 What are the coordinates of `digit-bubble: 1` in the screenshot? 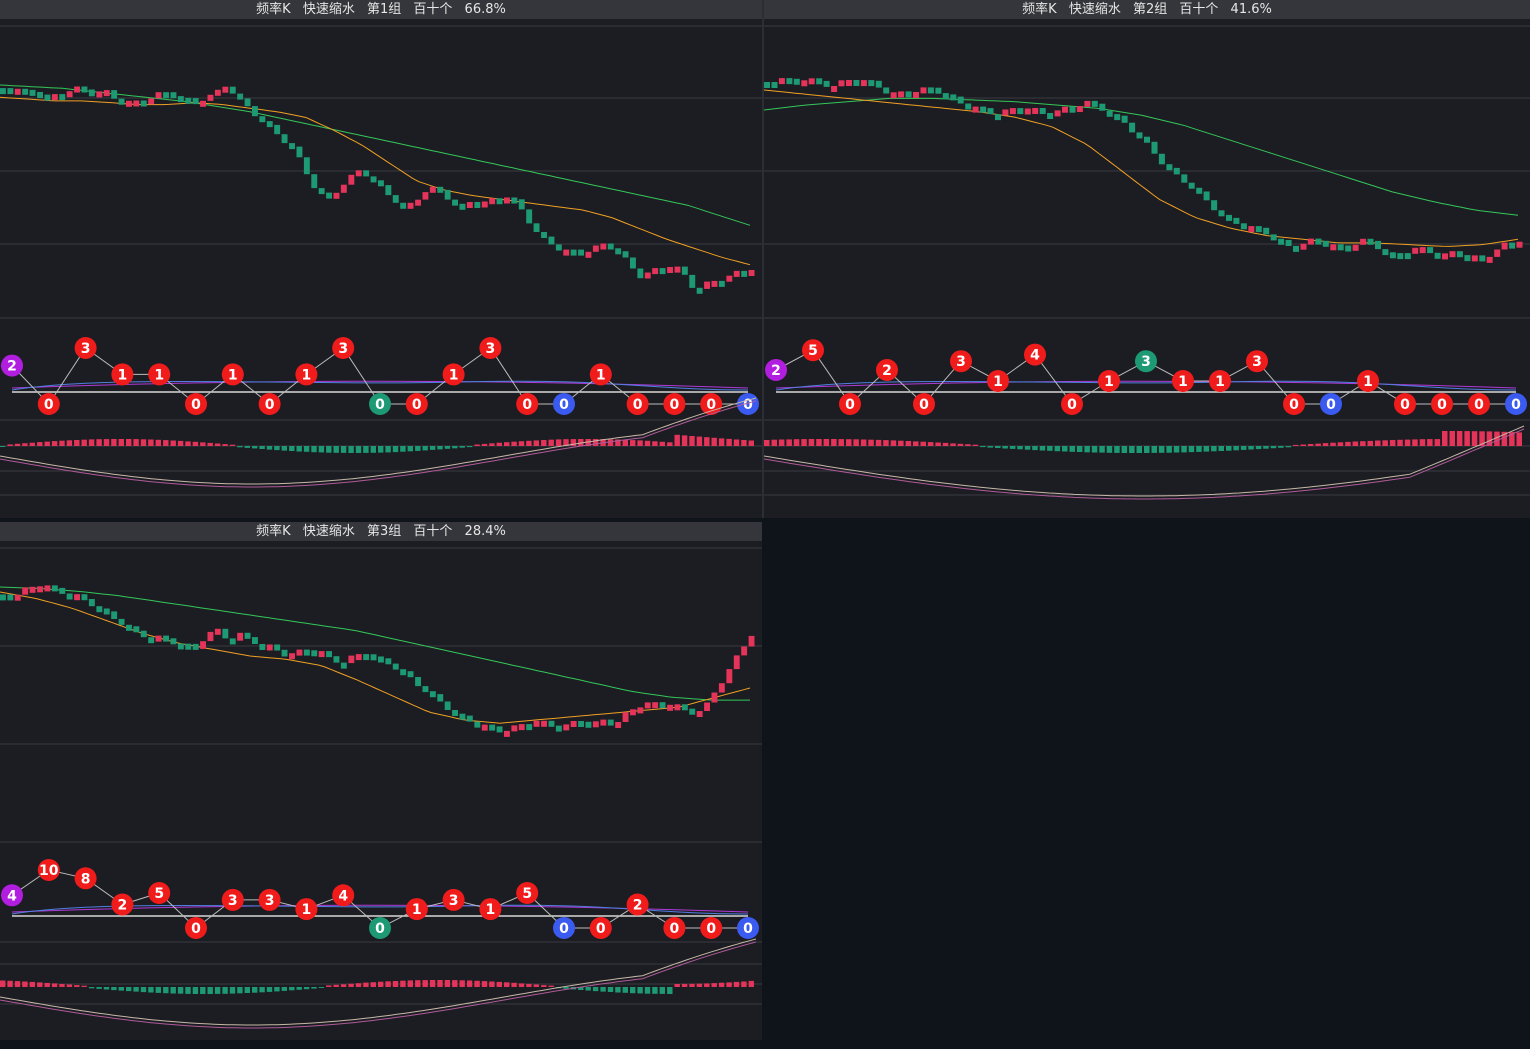 It's located at (416, 909).